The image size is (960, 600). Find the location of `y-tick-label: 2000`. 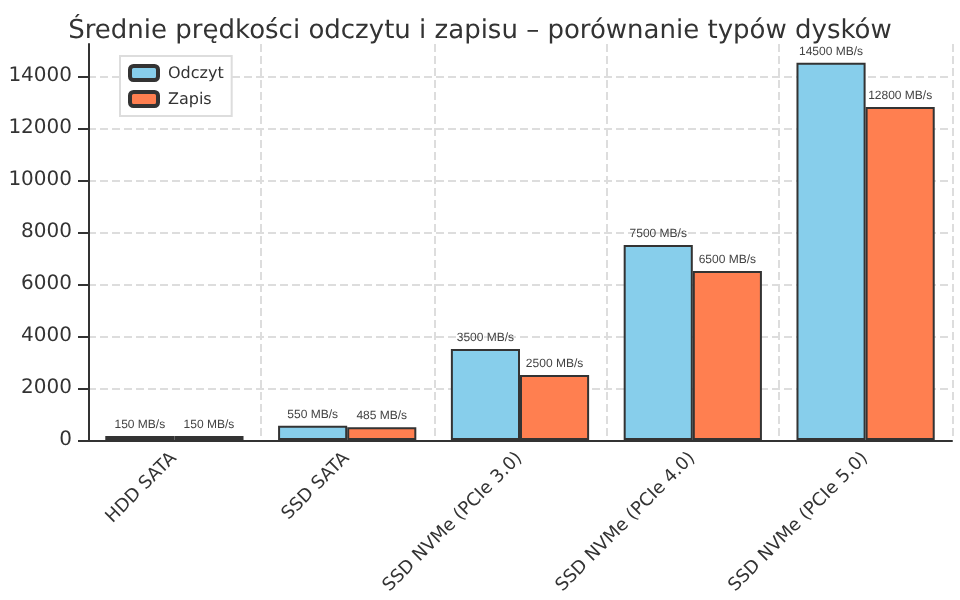

y-tick-label: 2000 is located at coordinates (46, 387).